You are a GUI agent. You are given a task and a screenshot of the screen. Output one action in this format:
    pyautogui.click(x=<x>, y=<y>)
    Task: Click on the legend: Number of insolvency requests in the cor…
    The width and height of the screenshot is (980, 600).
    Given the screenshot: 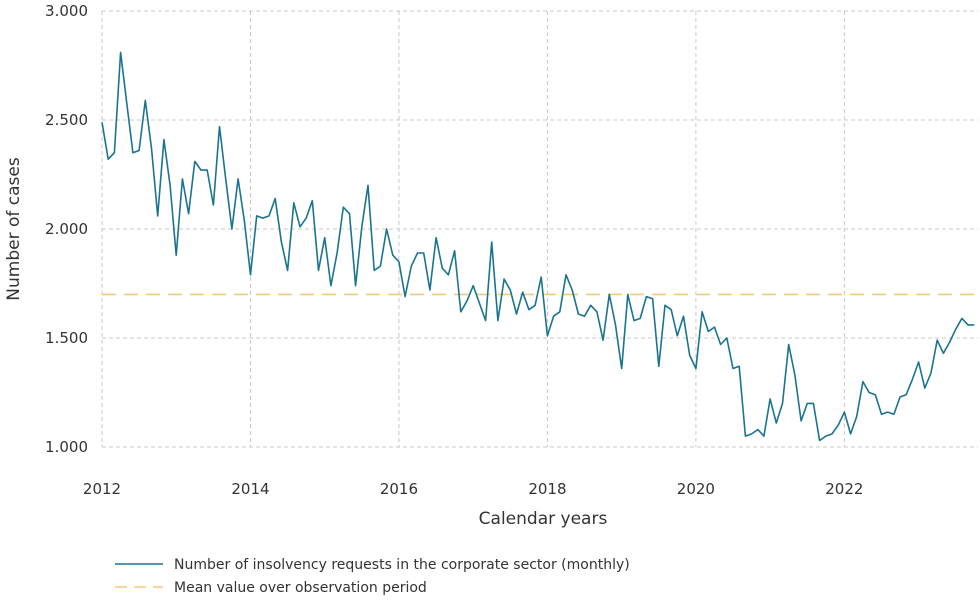 What is the action you would take?
    pyautogui.click(x=372, y=576)
    